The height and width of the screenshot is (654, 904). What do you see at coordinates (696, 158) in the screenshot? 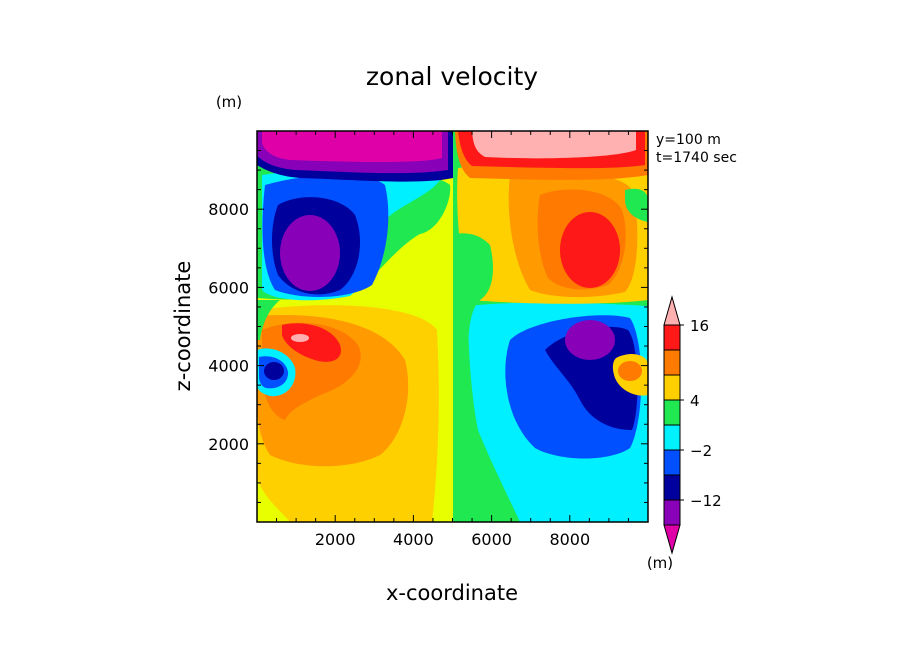
I see `annotation-line-2: t=1740 sec` at bounding box center [696, 158].